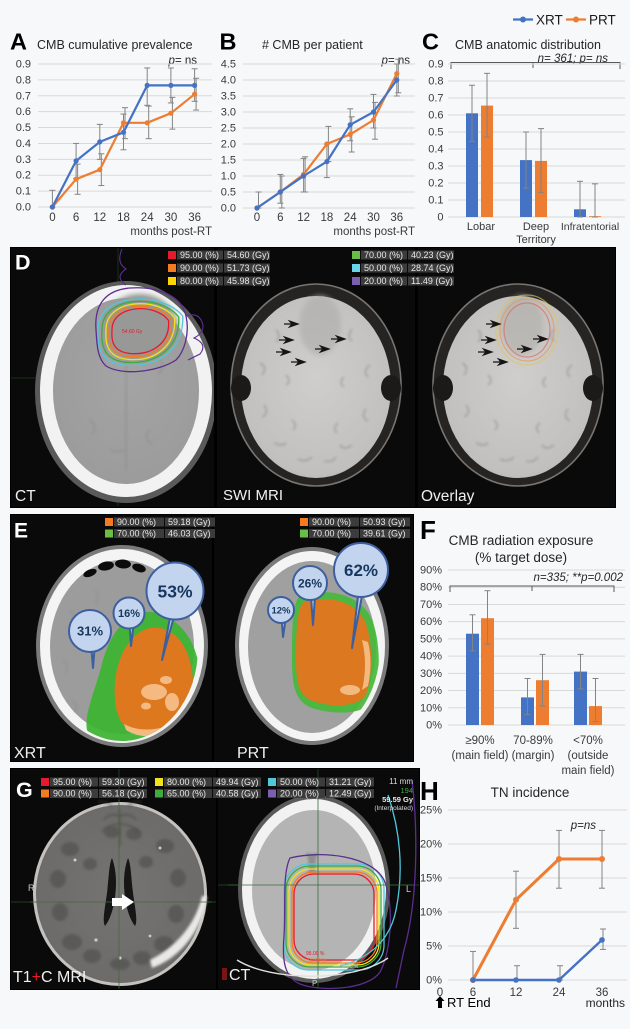 The height and width of the screenshot is (1029, 630). Describe the element at coordinates (431, 811) in the screenshot. I see `svg-text: 25%` at that location.